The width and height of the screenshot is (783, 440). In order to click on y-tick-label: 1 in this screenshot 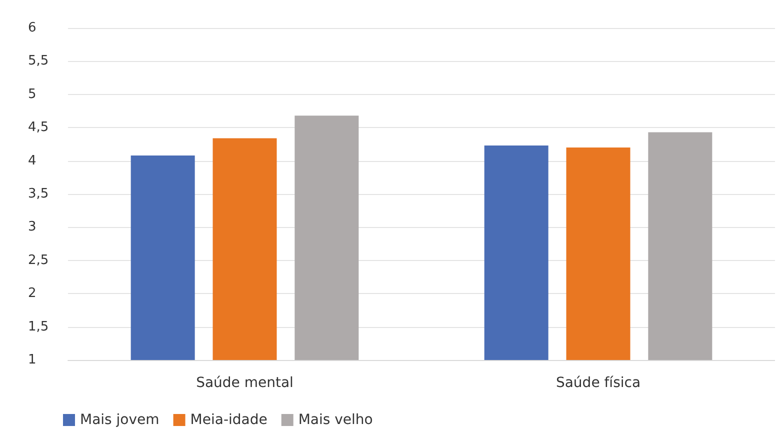, I will do `click(32, 360)`.